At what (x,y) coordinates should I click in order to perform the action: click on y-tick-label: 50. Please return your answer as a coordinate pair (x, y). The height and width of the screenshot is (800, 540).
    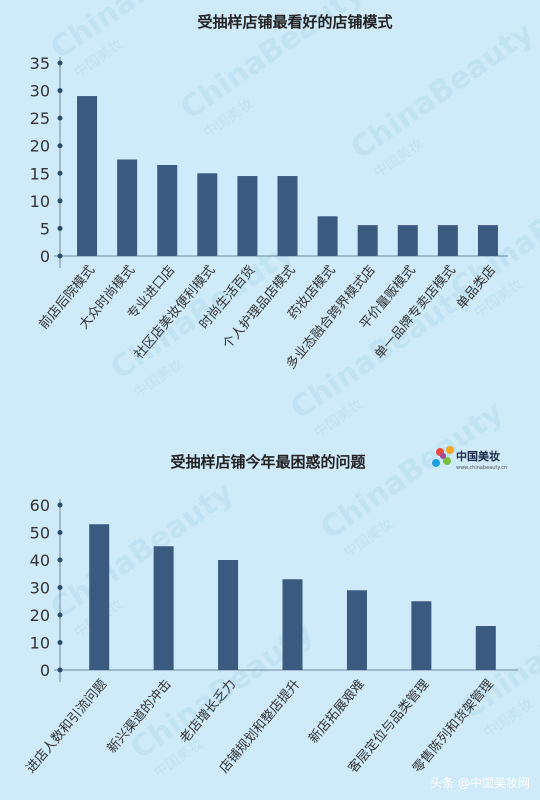
    Looking at the image, I should click on (40, 533).